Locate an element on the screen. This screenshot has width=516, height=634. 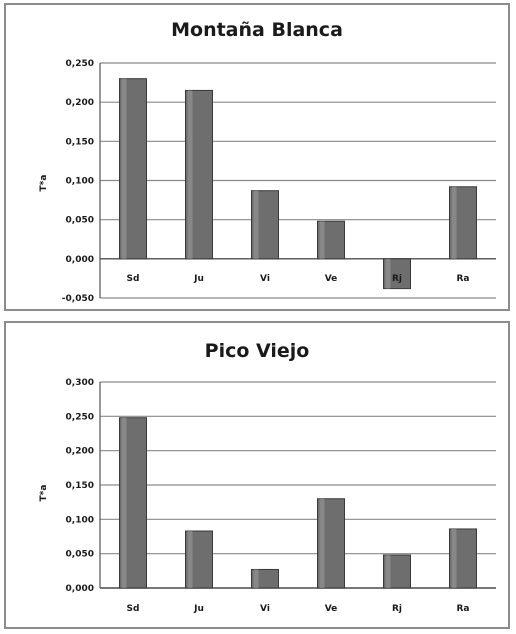
chart-title: Montaña Blanca is located at coordinates (257, 30).